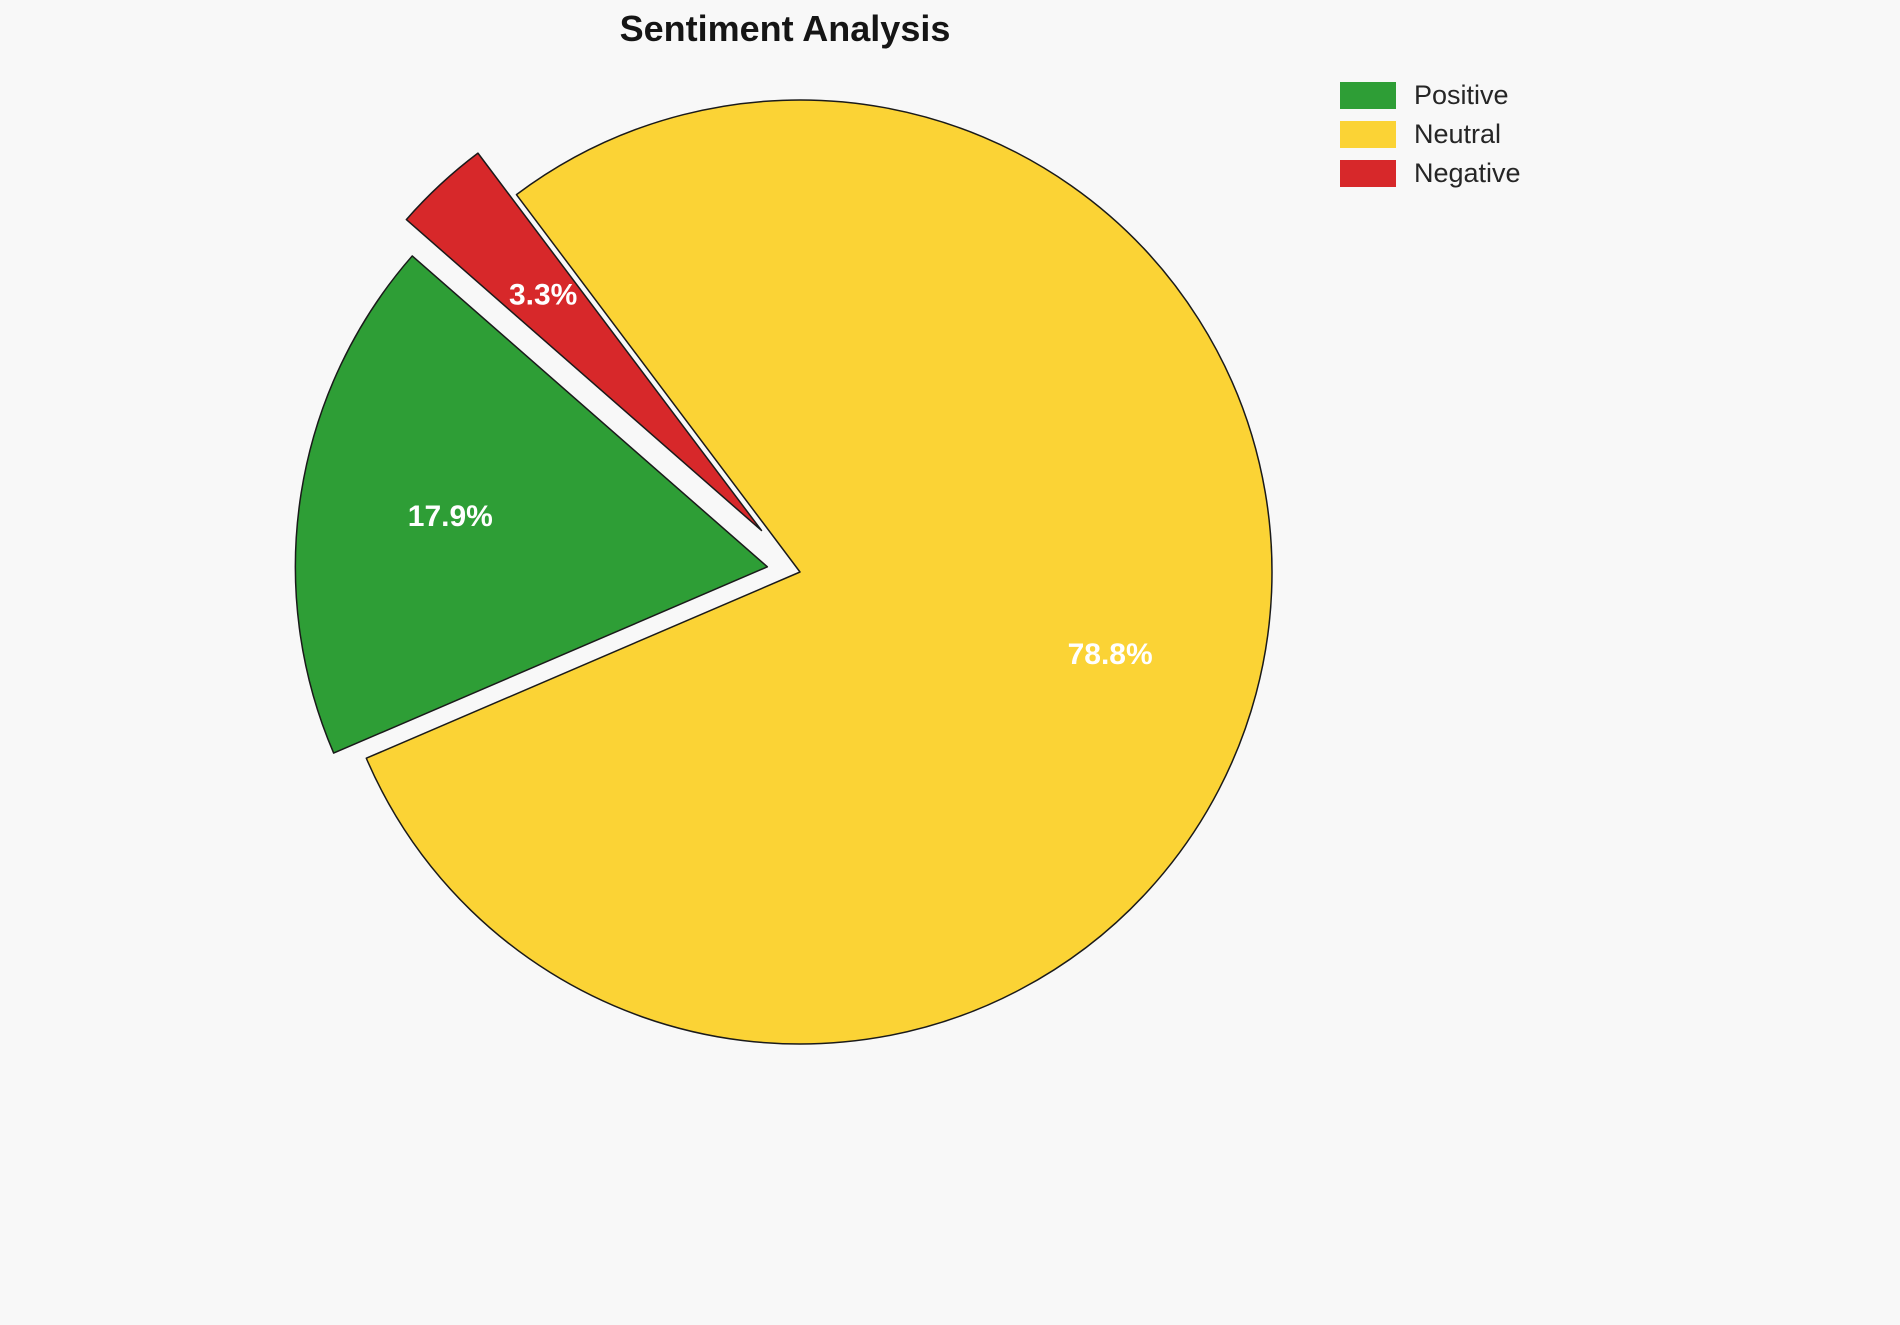 The image size is (1900, 1325). I want to click on pie-percent-label-positive: 17.9%, so click(450, 516).